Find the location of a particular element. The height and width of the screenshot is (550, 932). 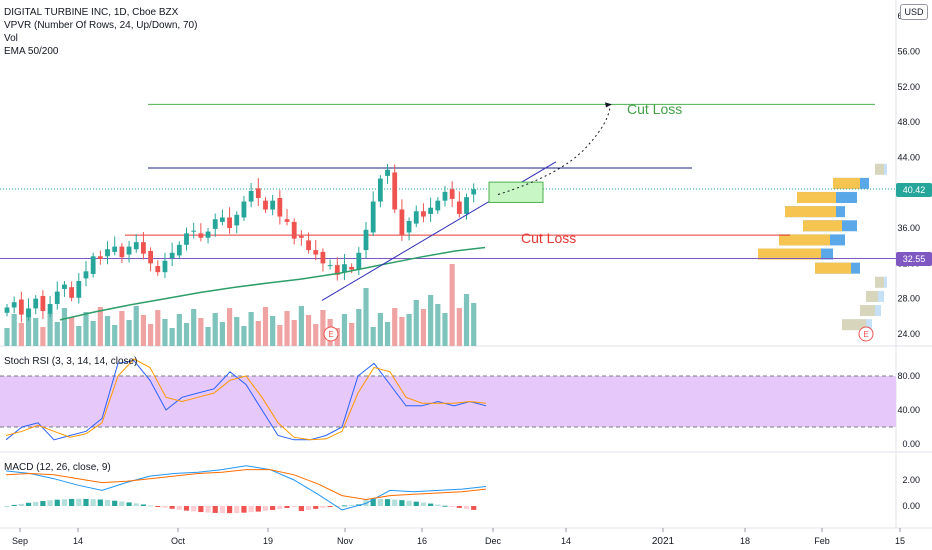

earnings-marker-label: E is located at coordinates (865, 334).